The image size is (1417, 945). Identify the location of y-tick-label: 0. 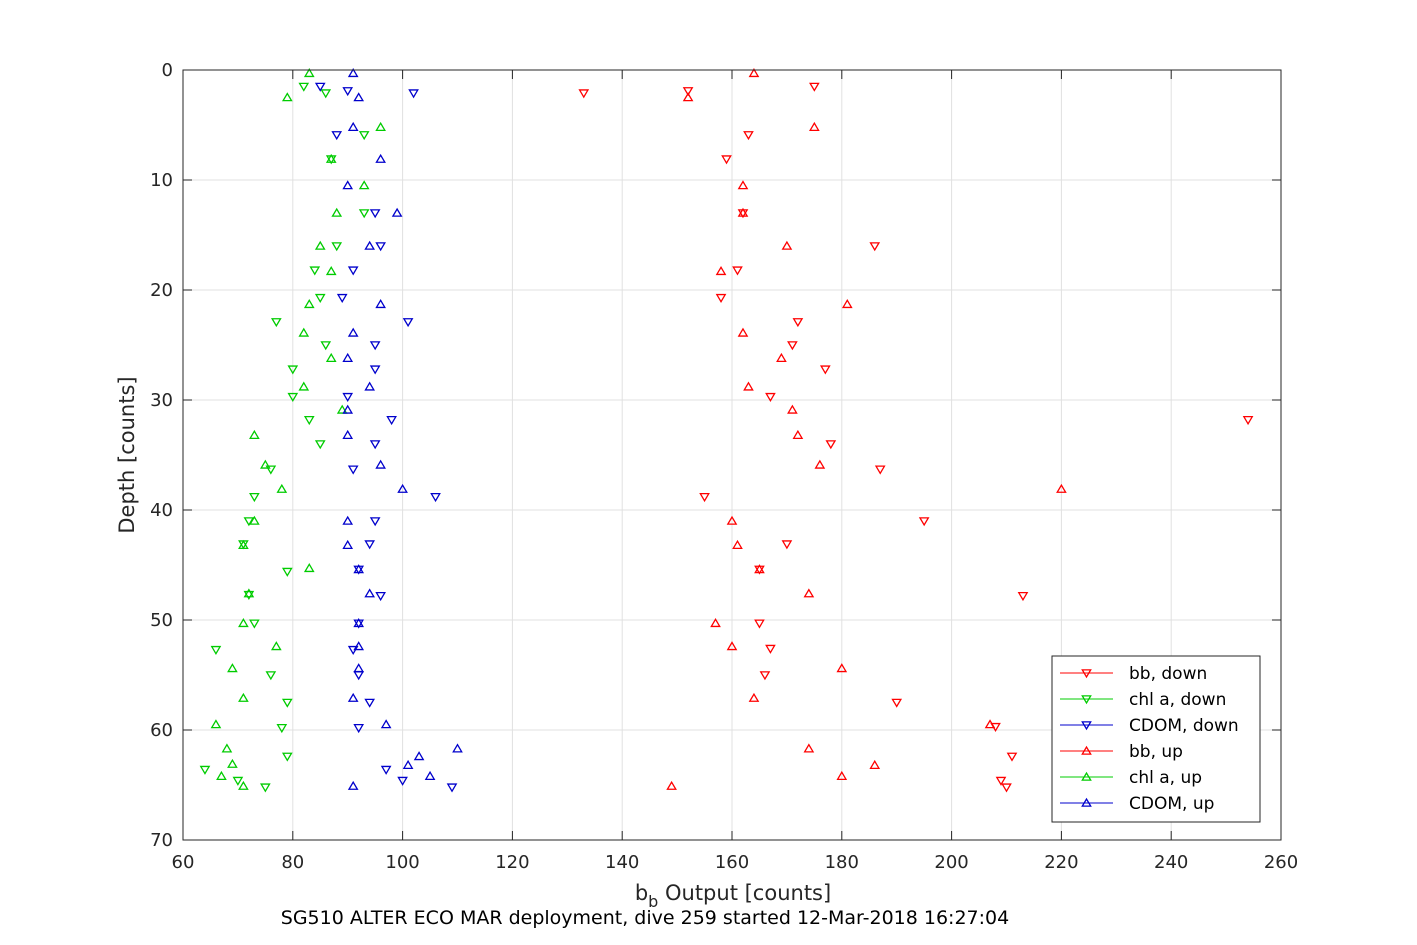
(167, 70).